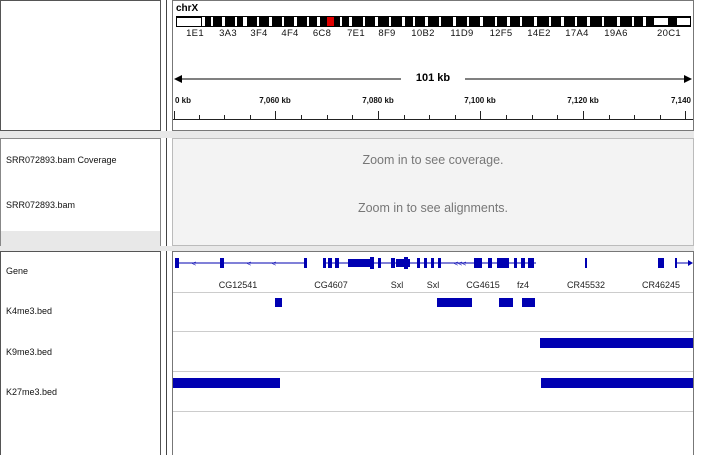  What do you see at coordinates (616, 343) in the screenshot?
I see `k9me3-feature` at bounding box center [616, 343].